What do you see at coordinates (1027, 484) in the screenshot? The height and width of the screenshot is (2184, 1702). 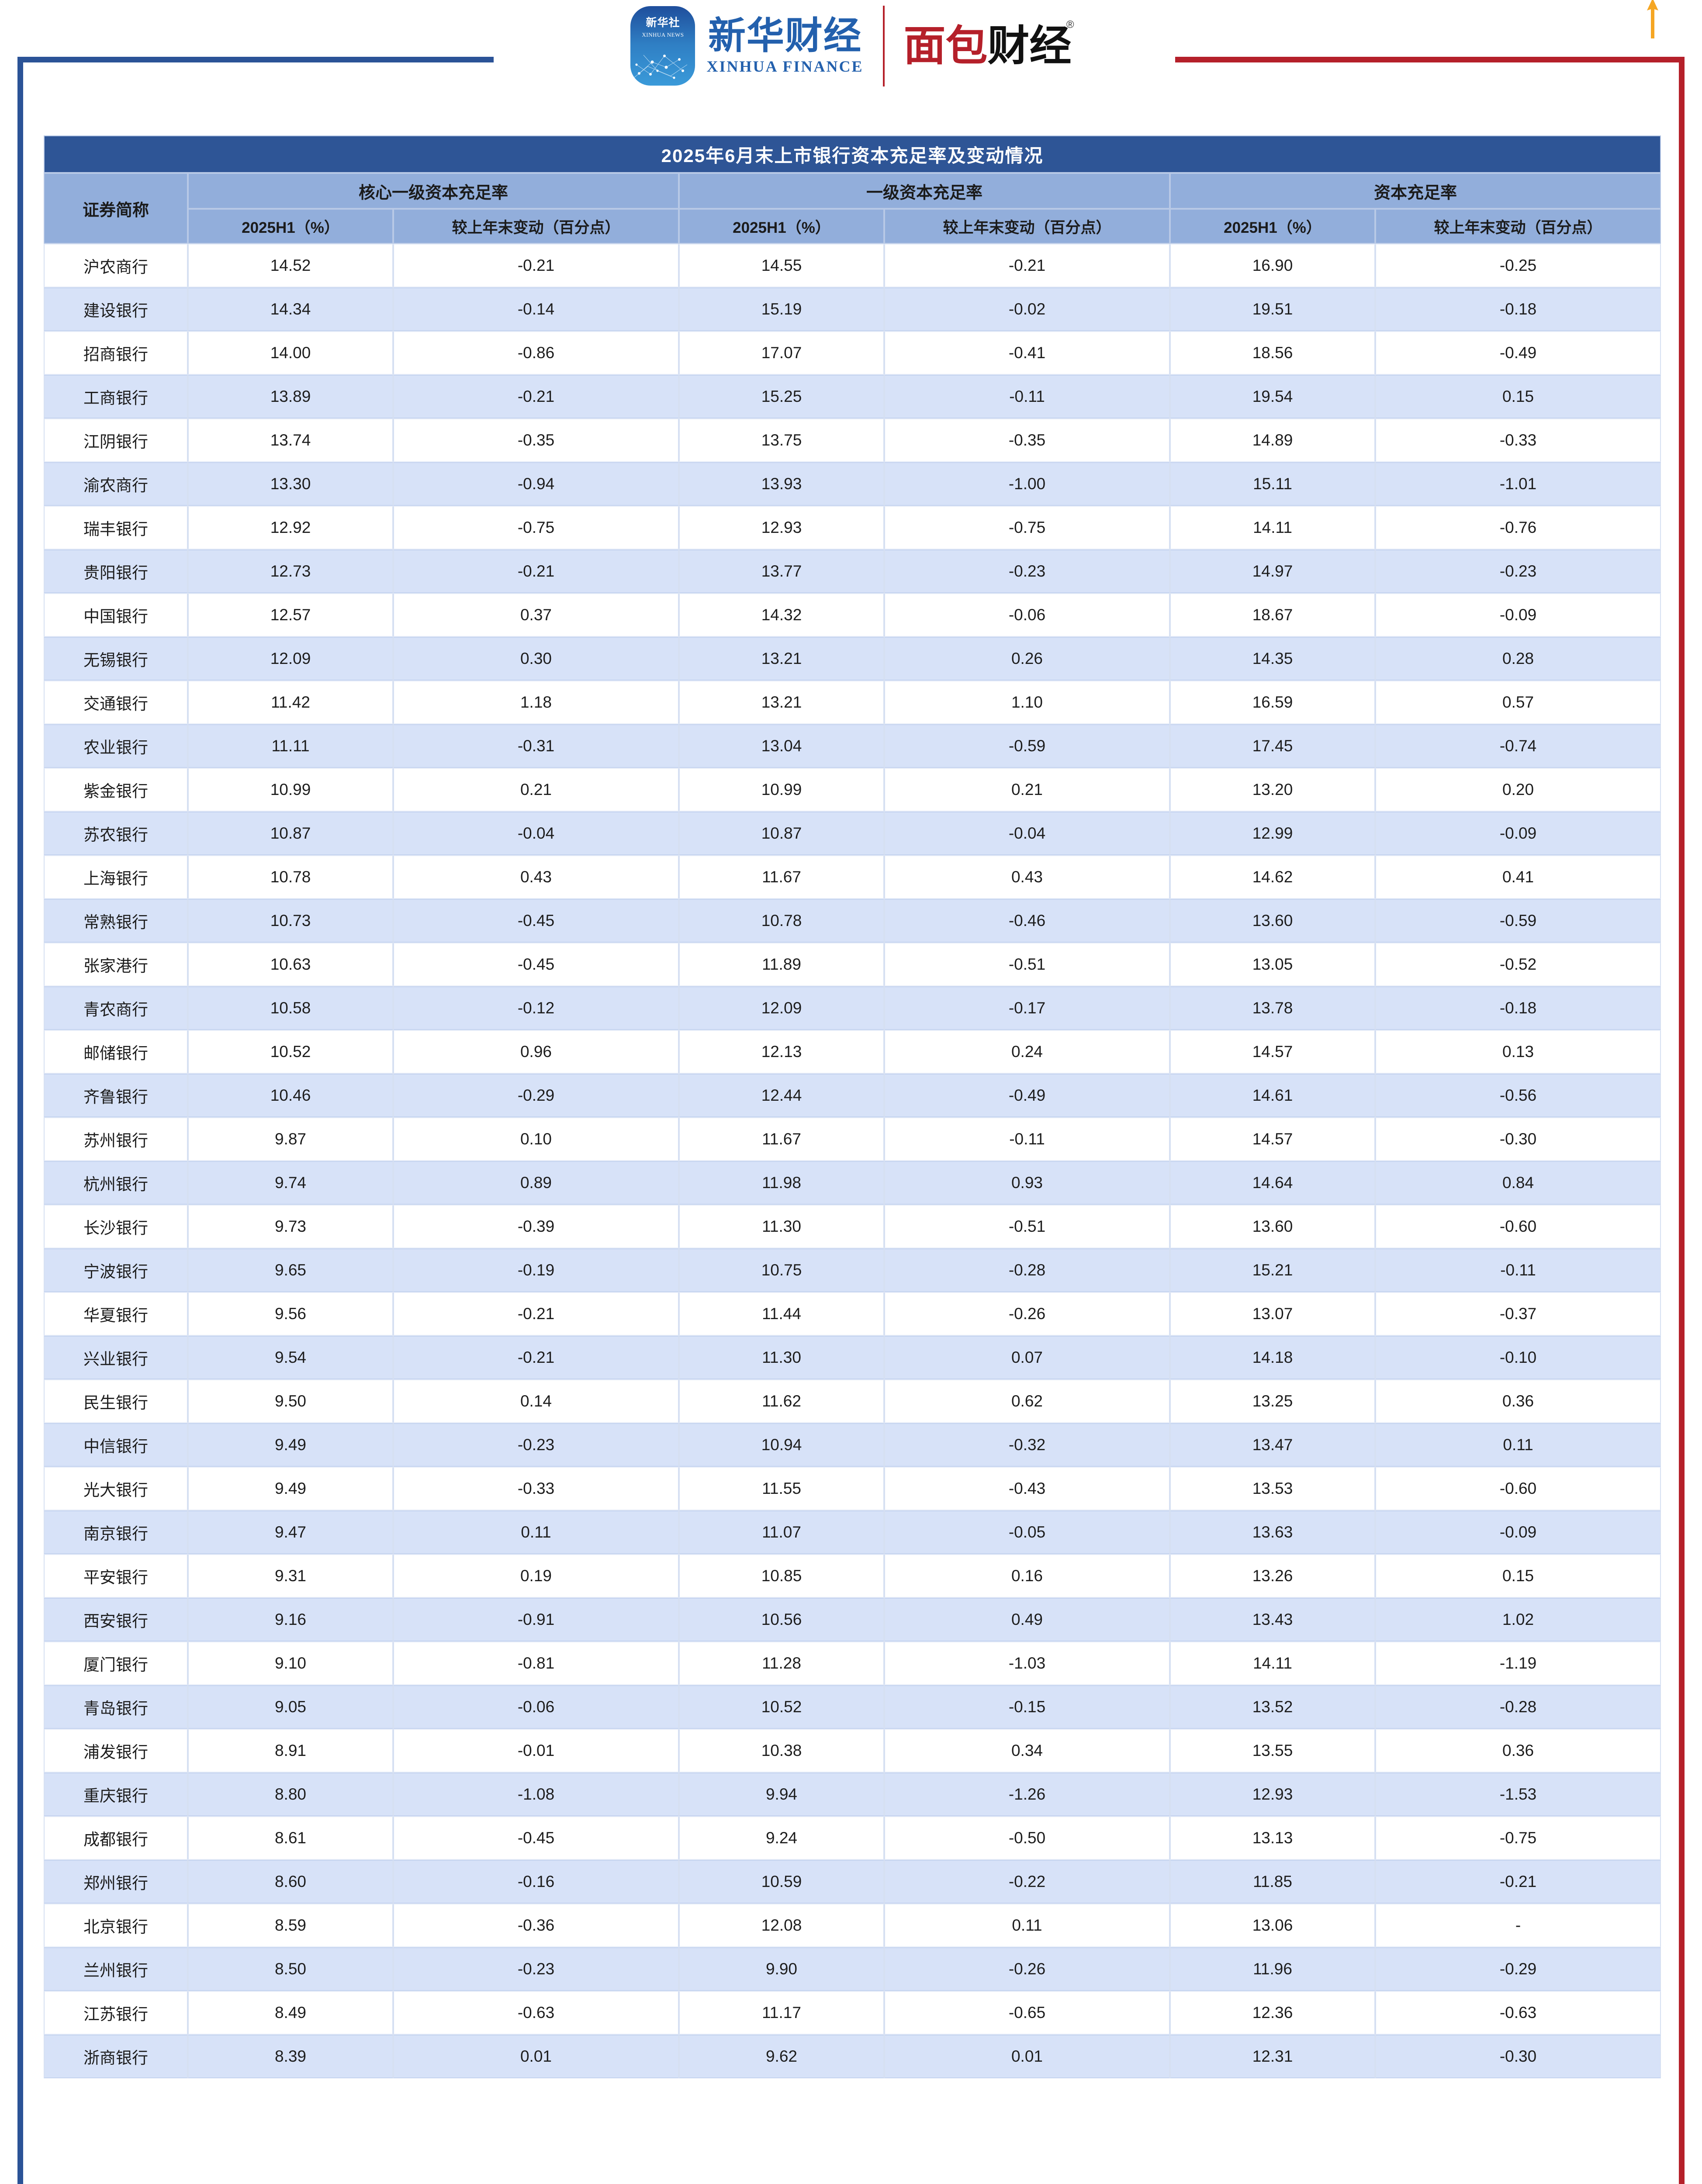 I see `cell-tier1-change: -1.00` at bounding box center [1027, 484].